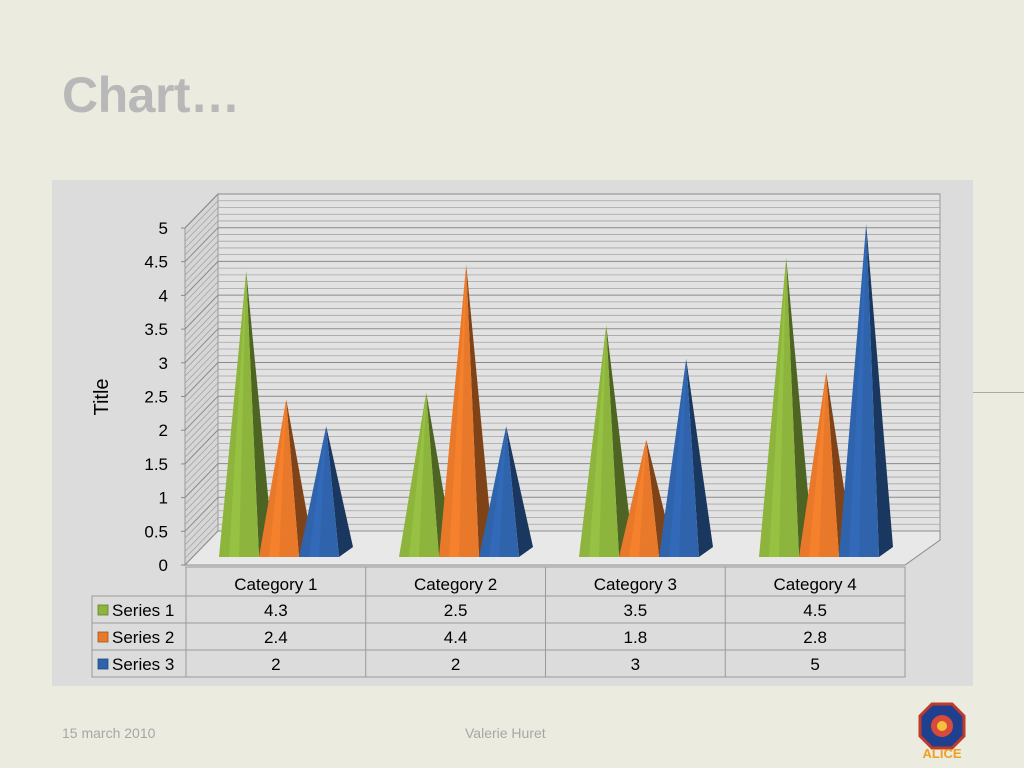 The width and height of the screenshot is (1024, 768). I want to click on legend-series-label: Series 1, so click(143, 610).